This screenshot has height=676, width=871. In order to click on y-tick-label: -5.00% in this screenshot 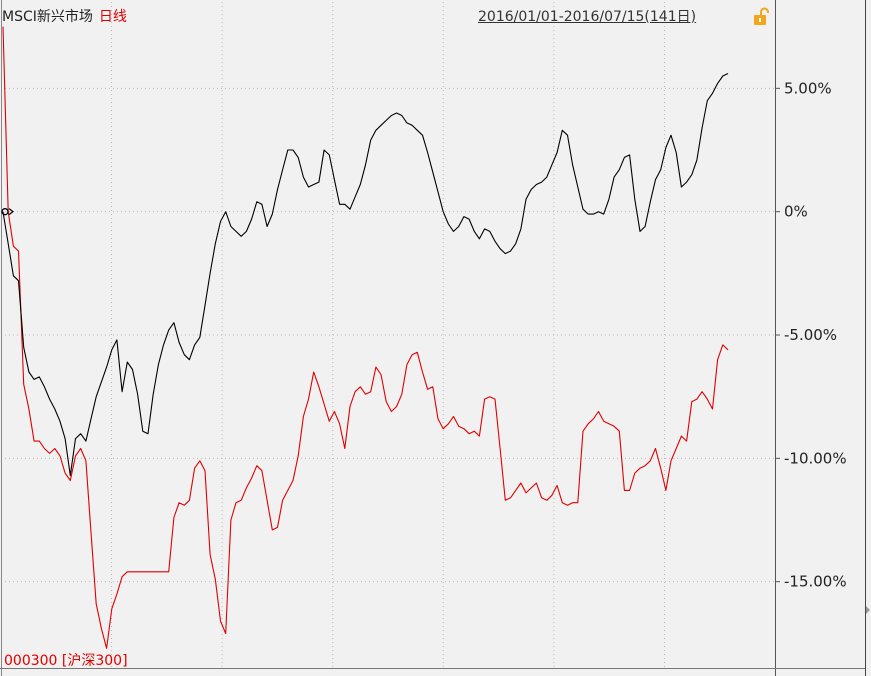, I will do `click(810, 335)`.